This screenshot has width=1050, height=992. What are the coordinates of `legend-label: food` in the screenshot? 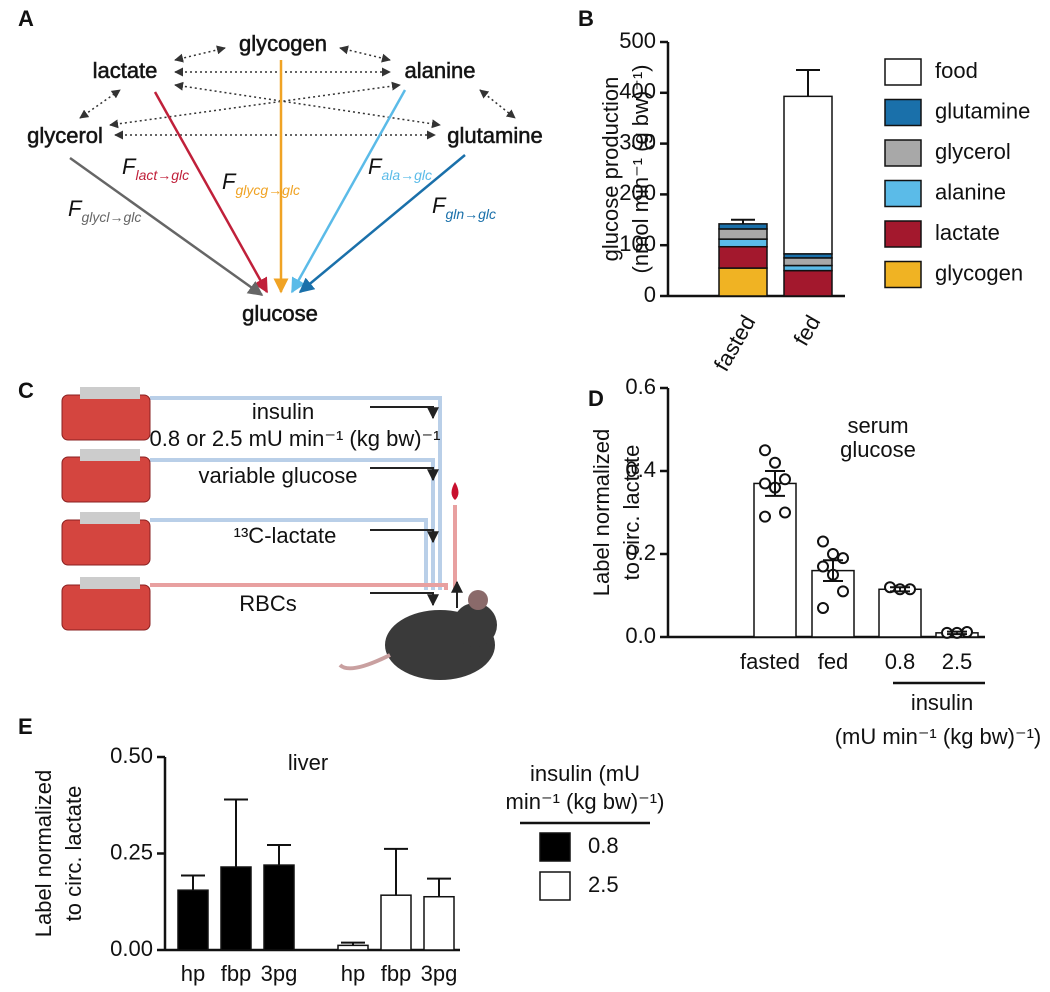 It's located at (956, 70).